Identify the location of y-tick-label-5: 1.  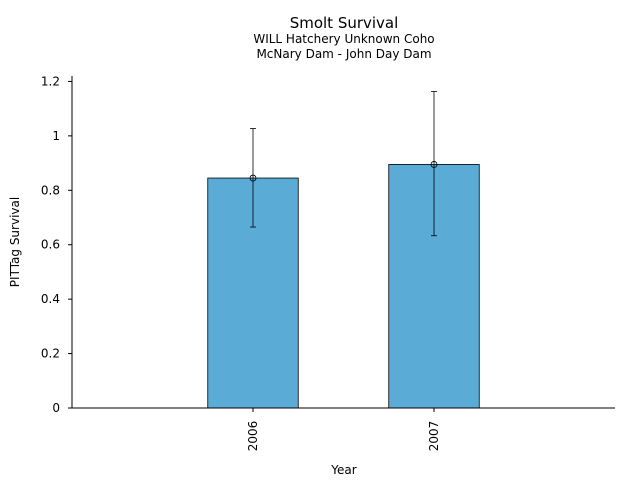
(56, 136).